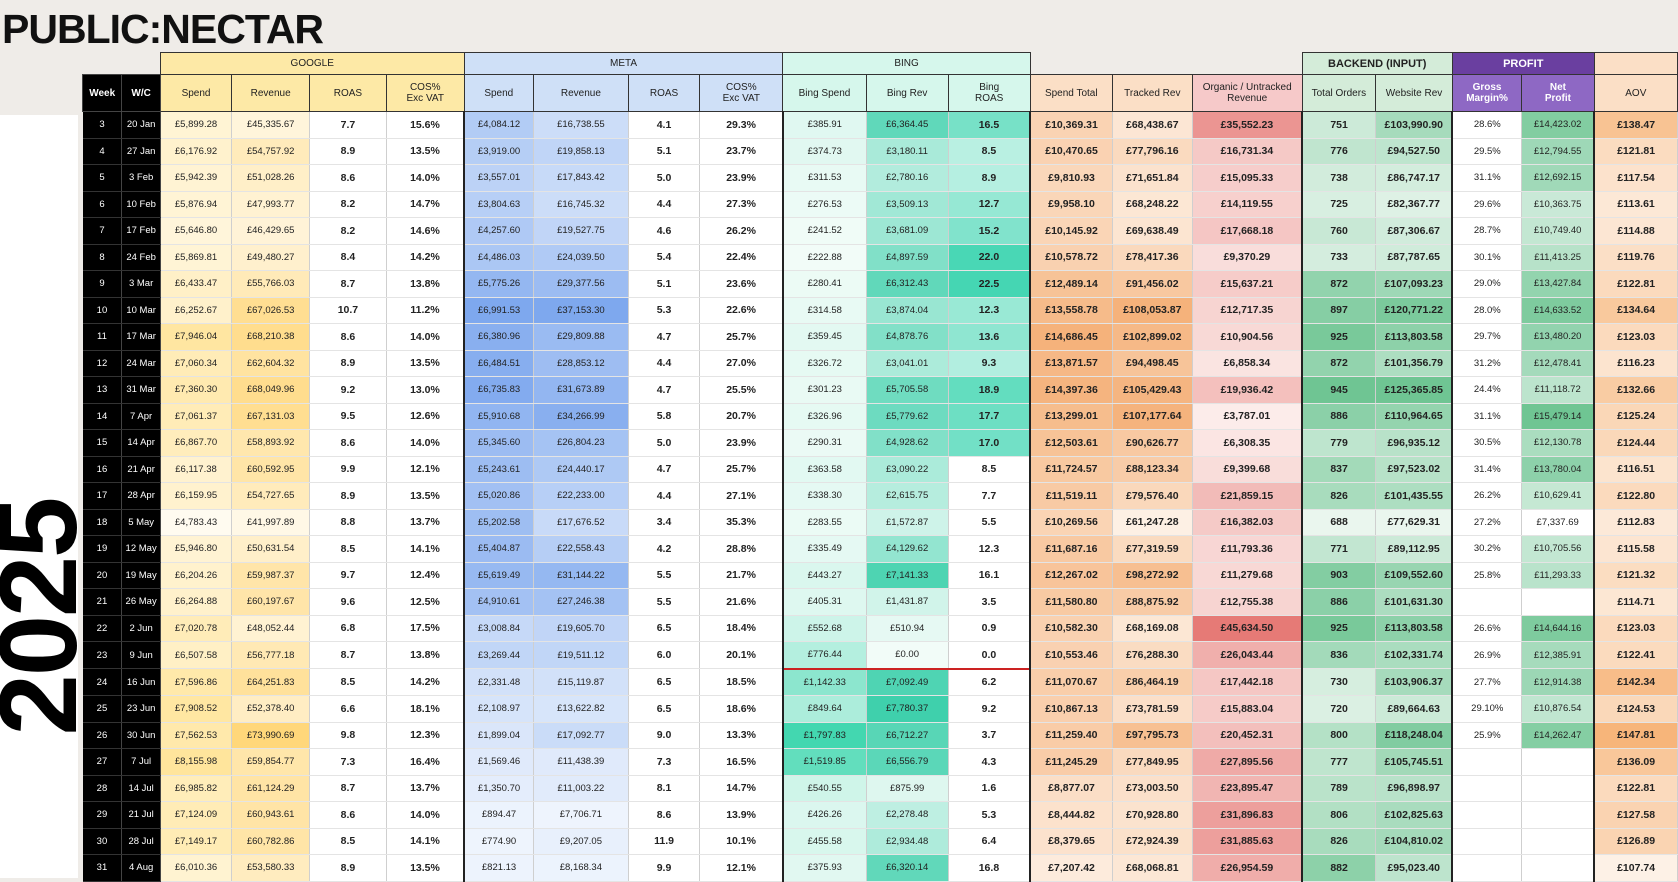 Image resolution: width=1678 pixels, height=882 pixels. Describe the element at coordinates (581, 178) in the screenshot. I see `cell-meta-revenue: £17,843.42` at that location.